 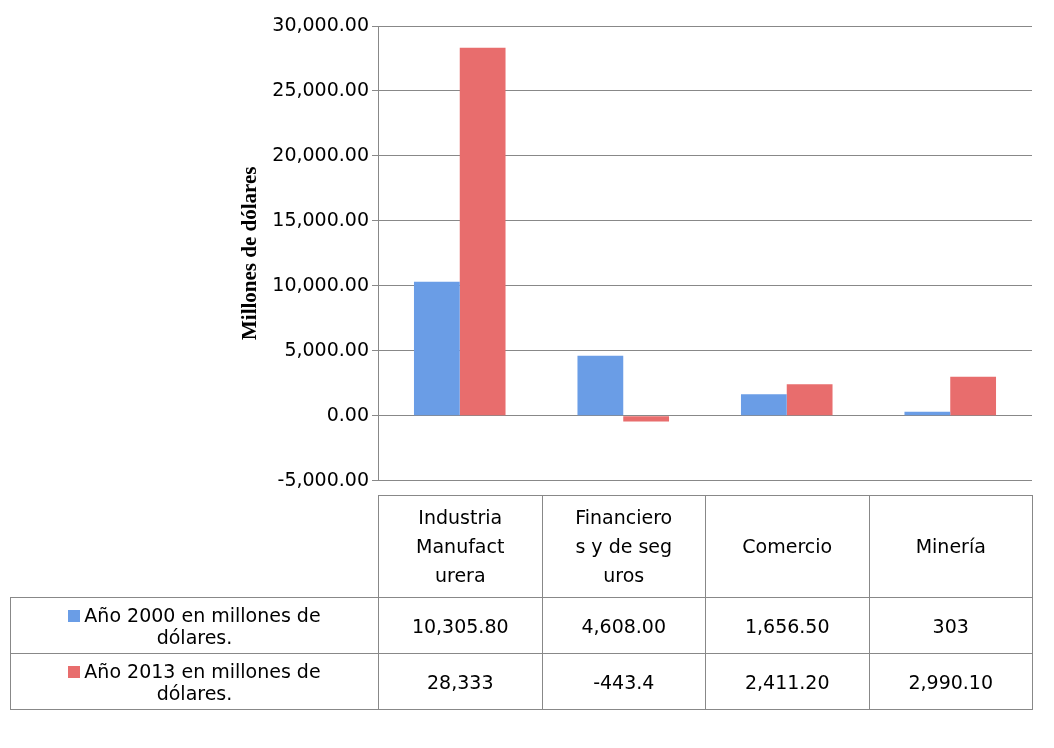 I want to click on data-label: -443.4, so click(x=624, y=681).